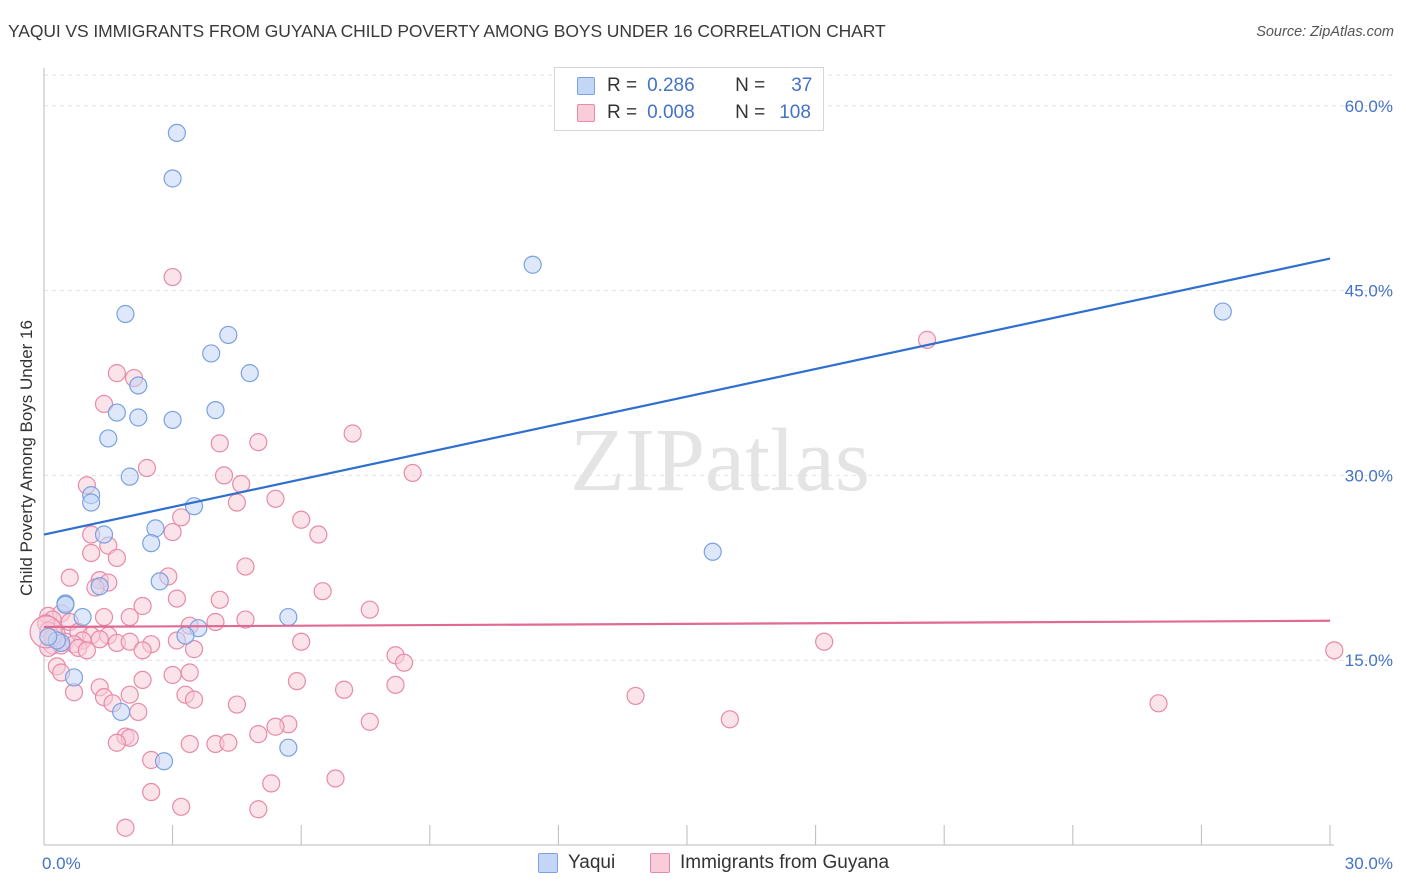 The width and height of the screenshot is (1406, 892). What do you see at coordinates (1369, 291) in the screenshot?
I see `y-tick-label: 45.0%` at bounding box center [1369, 291].